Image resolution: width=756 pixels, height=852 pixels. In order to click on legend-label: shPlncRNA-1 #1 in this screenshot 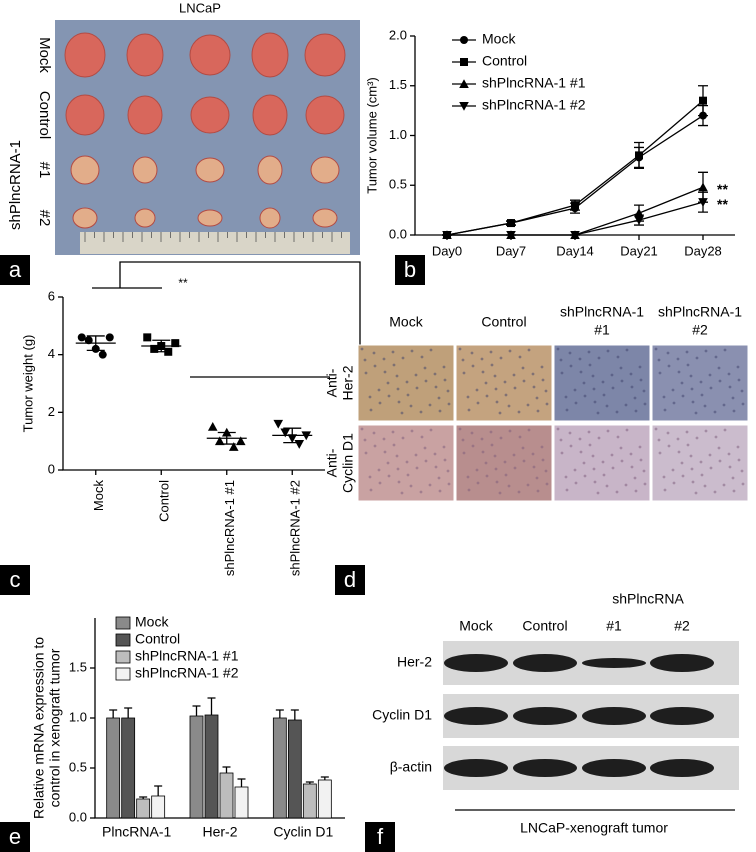, I will do `click(534, 83)`.